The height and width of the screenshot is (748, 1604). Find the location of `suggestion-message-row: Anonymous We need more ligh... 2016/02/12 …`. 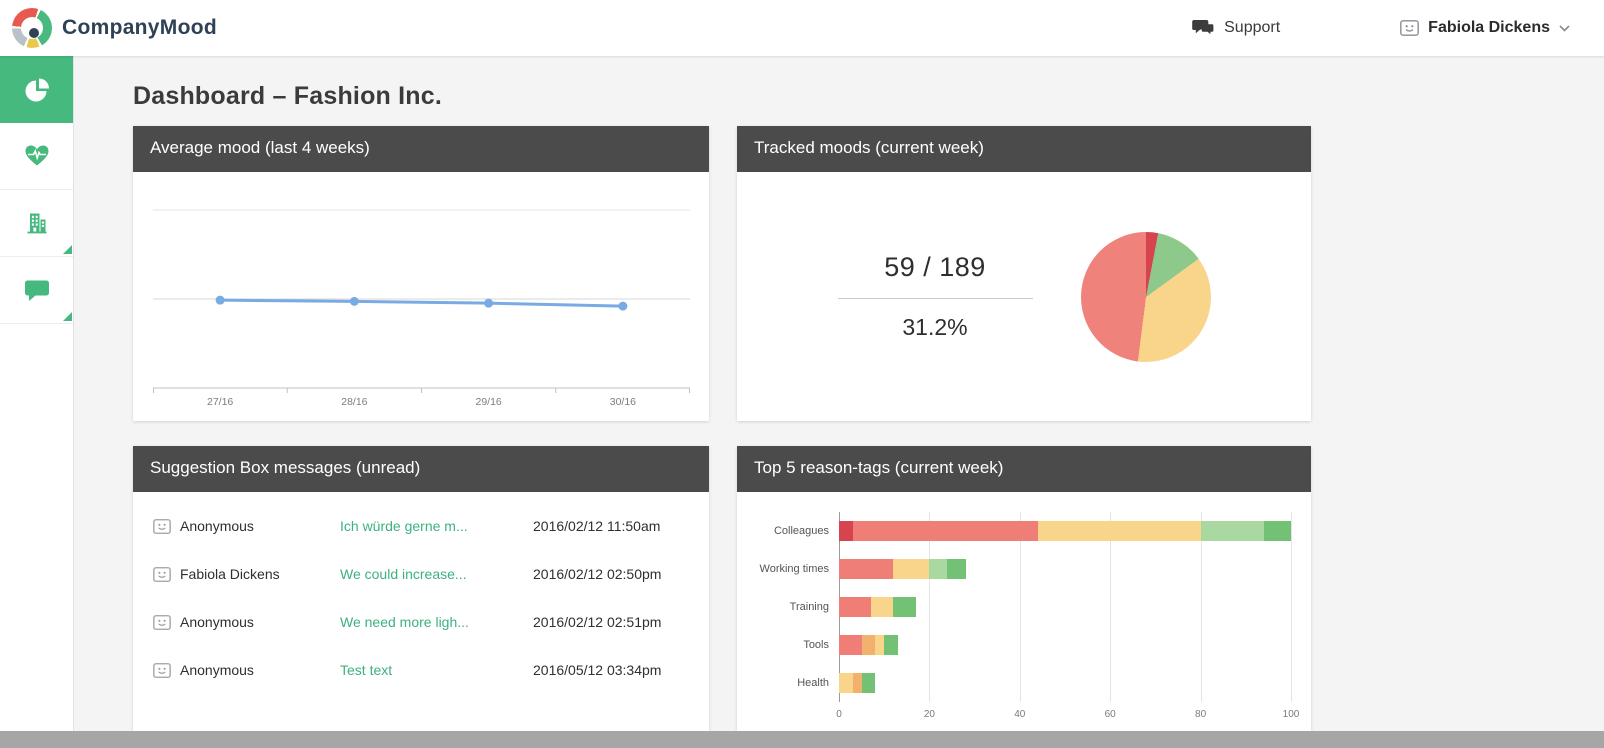

suggestion-message-row: Anonymous We need more ligh... 2016/02/12 … is located at coordinates (421, 622).